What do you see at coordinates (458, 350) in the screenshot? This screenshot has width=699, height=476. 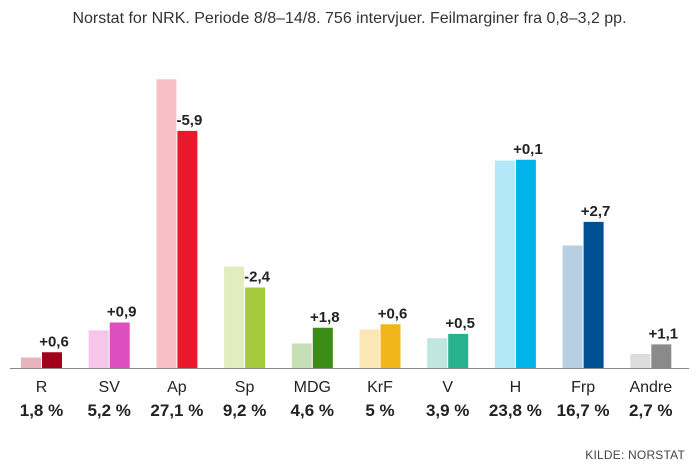 I see `bar-current-v` at bounding box center [458, 350].